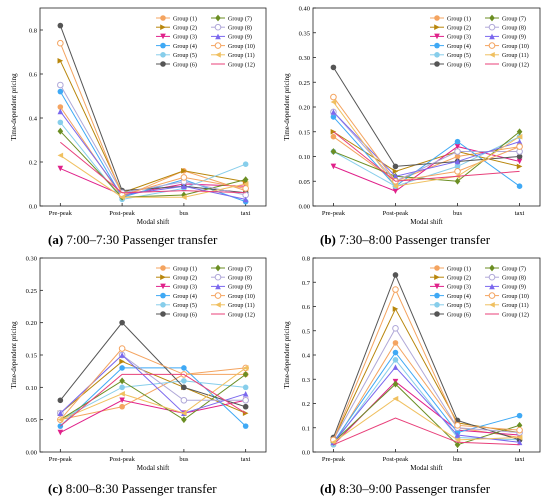 Image resolution: width=550 pixels, height=498 pixels. Describe the element at coordinates (304, 33) in the screenshot. I see `y-tick-label: 0.35` at that location.